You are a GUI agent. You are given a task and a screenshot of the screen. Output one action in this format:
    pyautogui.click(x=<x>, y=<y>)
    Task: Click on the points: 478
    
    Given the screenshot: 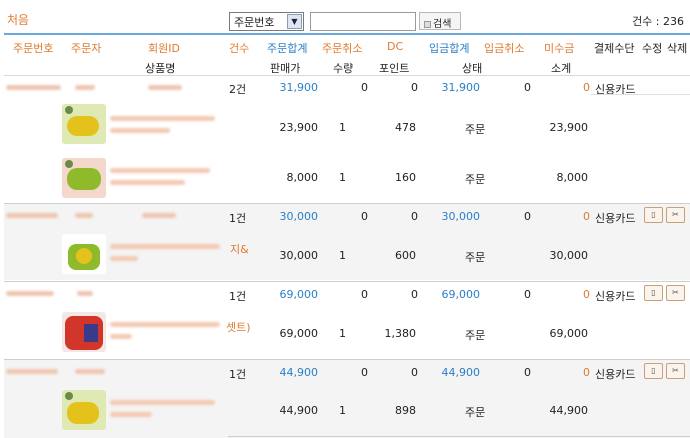 What is the action you would take?
    pyautogui.click(x=405, y=127)
    